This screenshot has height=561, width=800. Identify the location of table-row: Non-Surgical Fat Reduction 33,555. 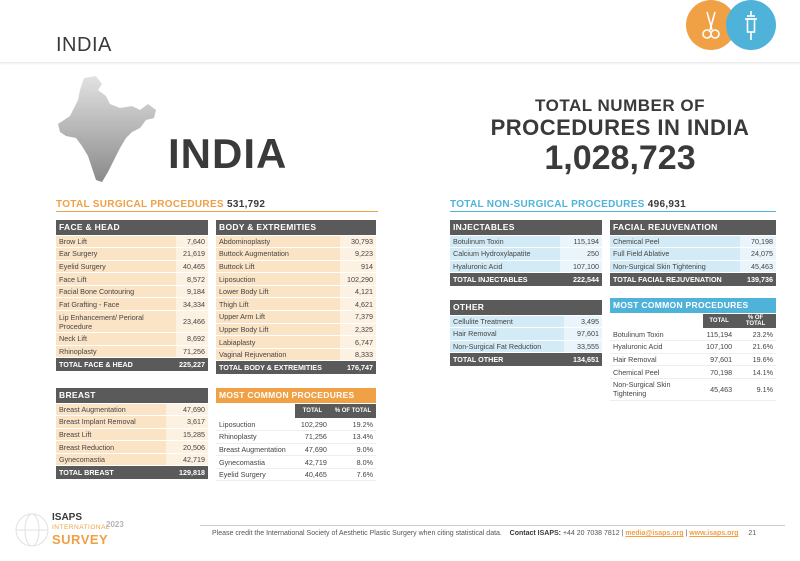
(526, 347).